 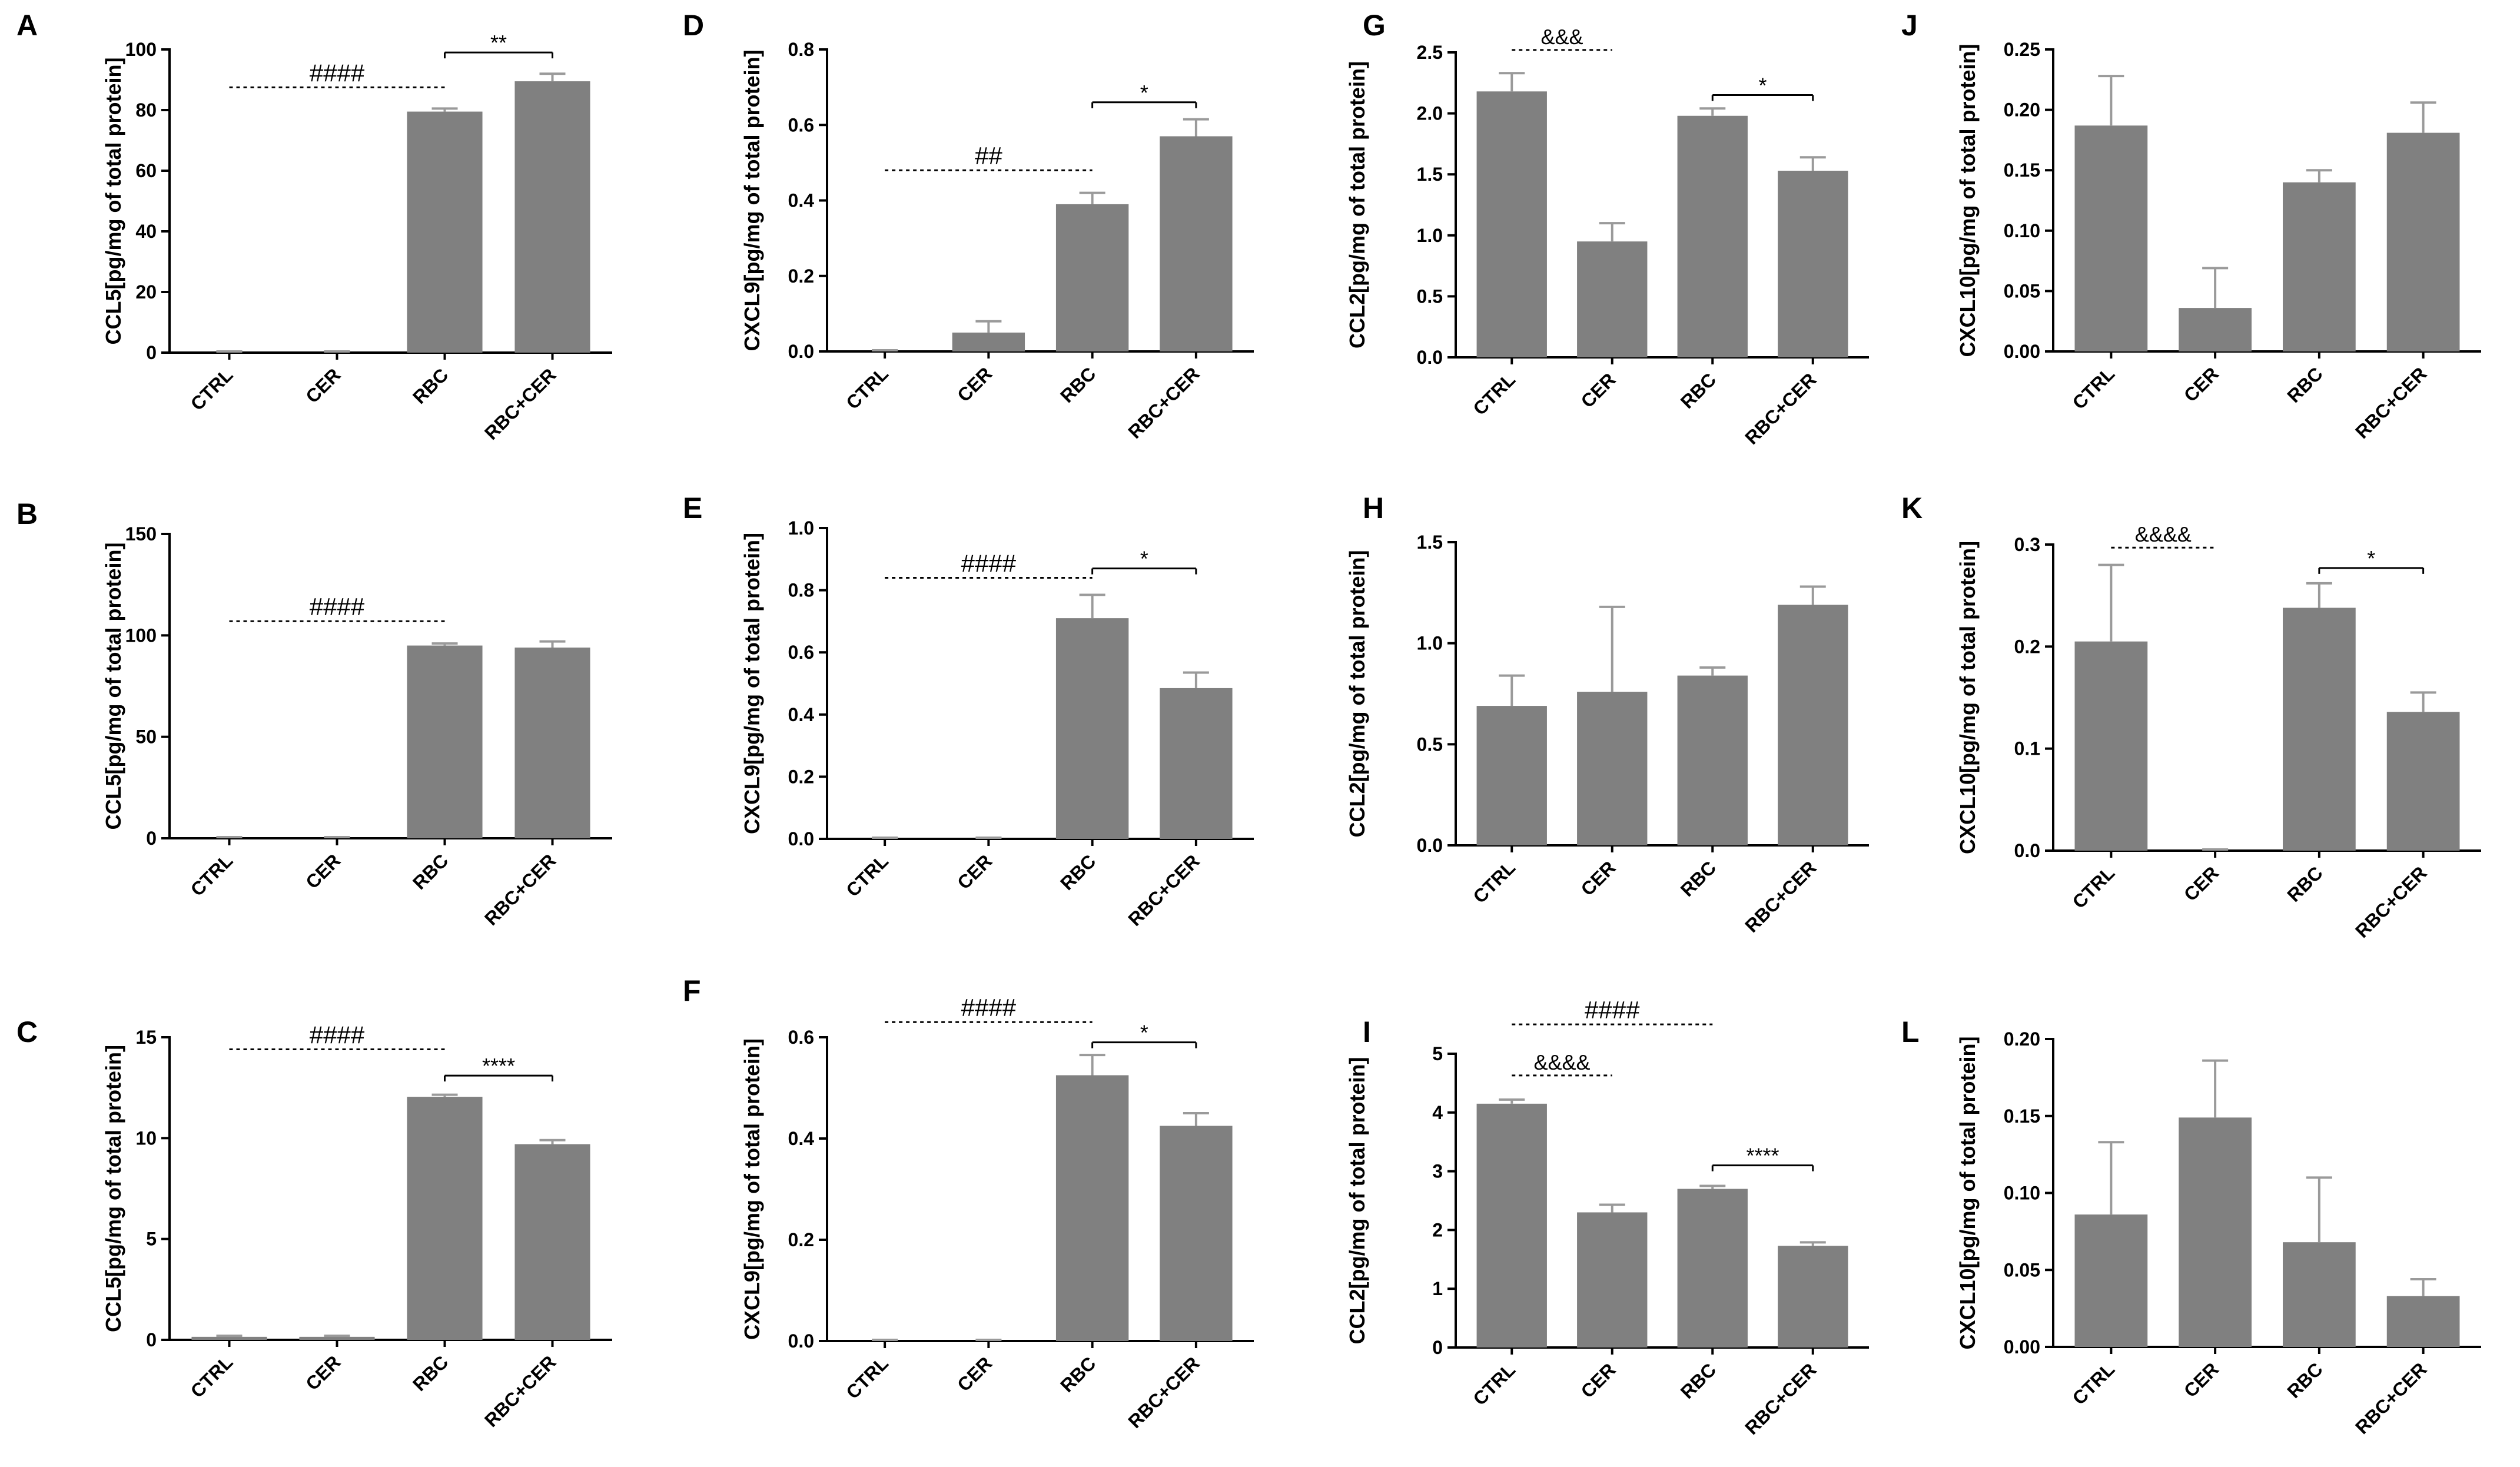 What do you see at coordinates (1437, 1112) in the screenshot?
I see `y-tick-label: 4` at bounding box center [1437, 1112].